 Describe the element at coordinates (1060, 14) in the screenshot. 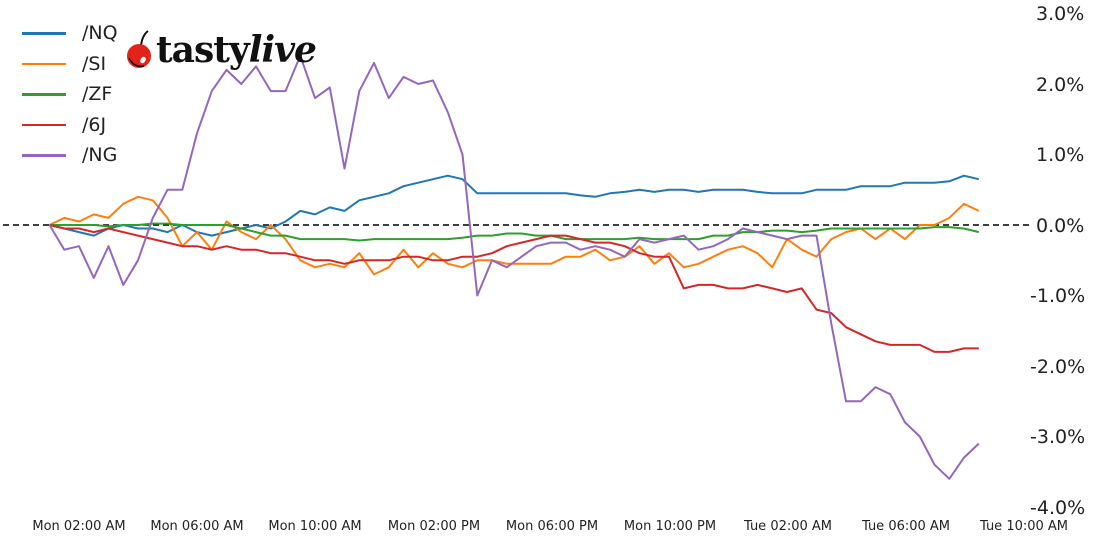

I see `y-tick: 3.0%` at that location.